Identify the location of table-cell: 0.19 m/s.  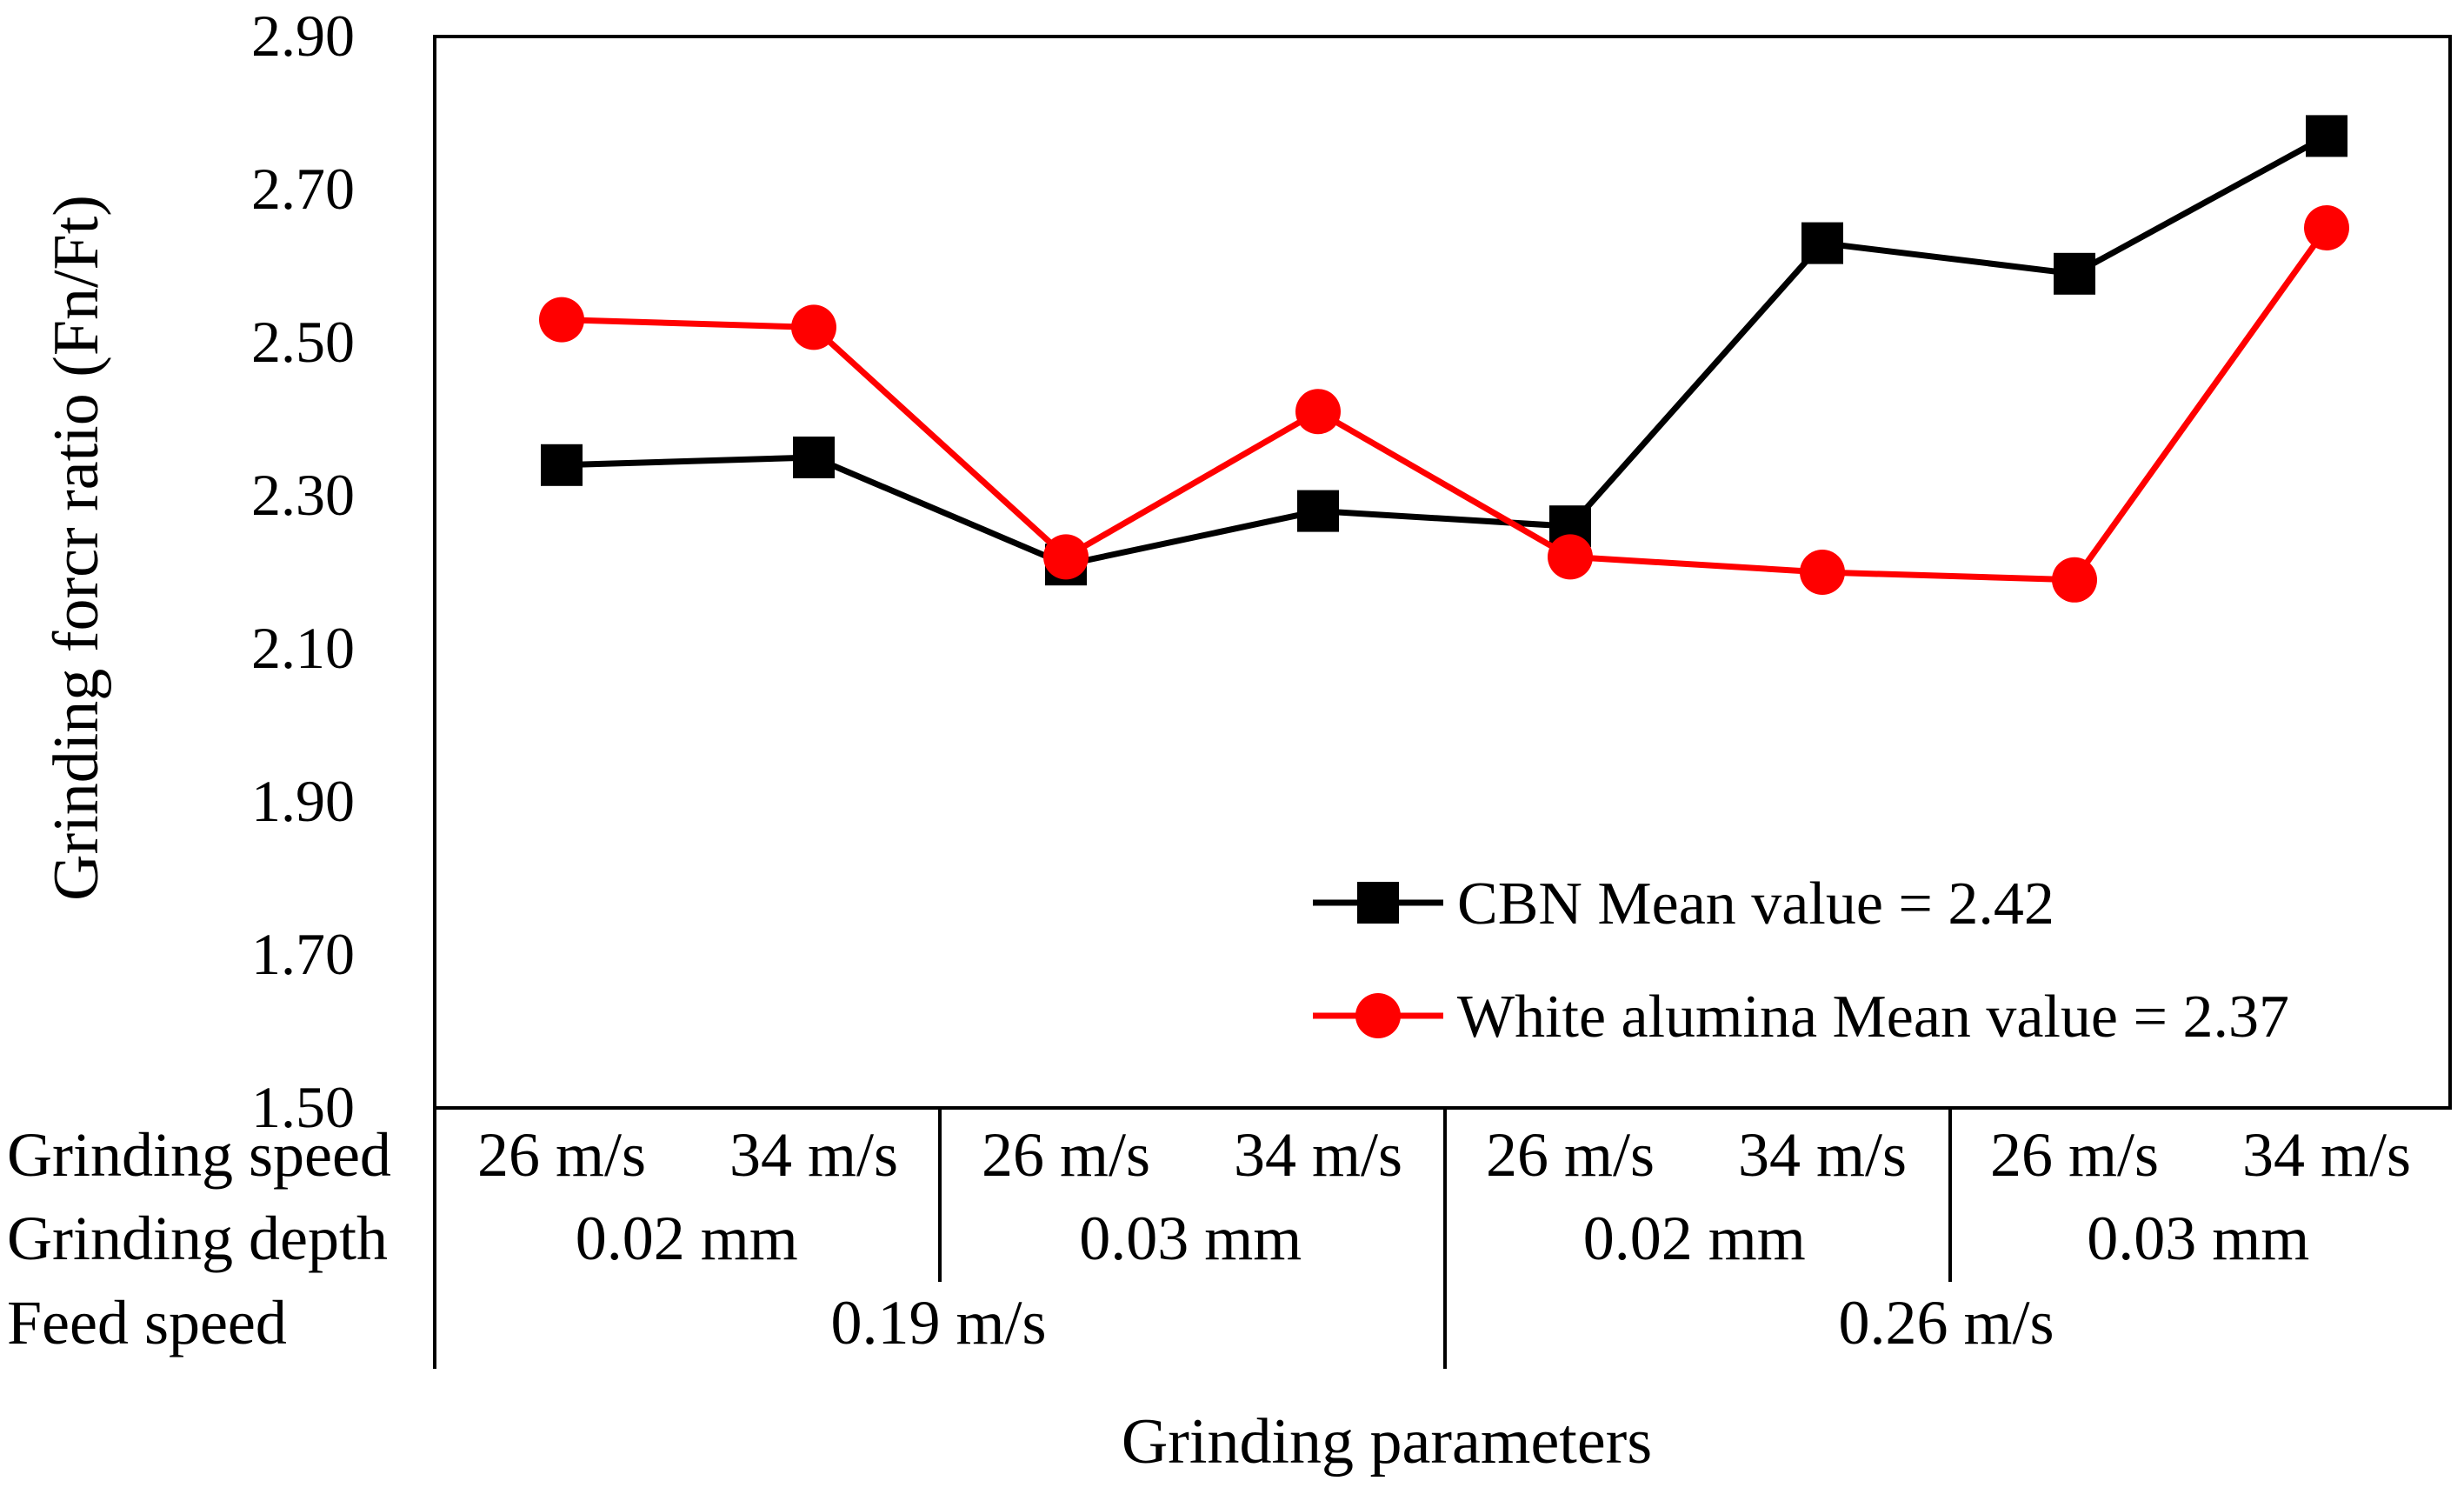
(938, 1323).